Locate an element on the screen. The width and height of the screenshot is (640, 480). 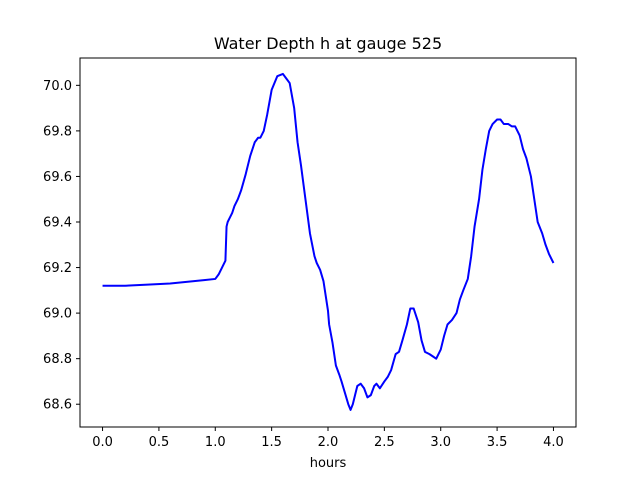
y-axis: 68.6 68.8 69.0 69.2 69.4 69.6 69.8 70.0 is located at coordinates (61, 246).